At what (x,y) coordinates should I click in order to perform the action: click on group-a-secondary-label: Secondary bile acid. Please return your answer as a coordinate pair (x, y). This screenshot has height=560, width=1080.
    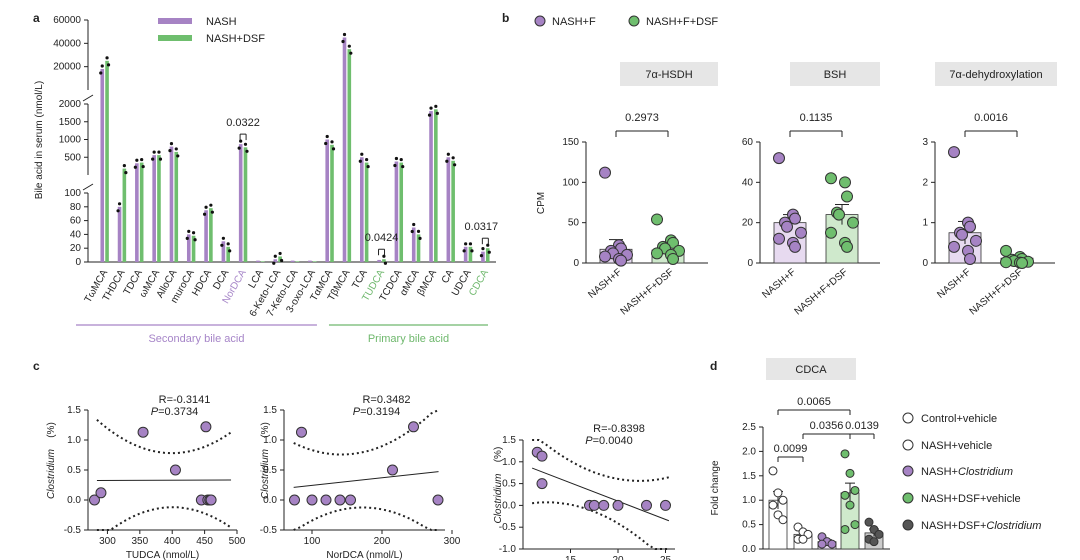
    Looking at the image, I should click on (196, 339).